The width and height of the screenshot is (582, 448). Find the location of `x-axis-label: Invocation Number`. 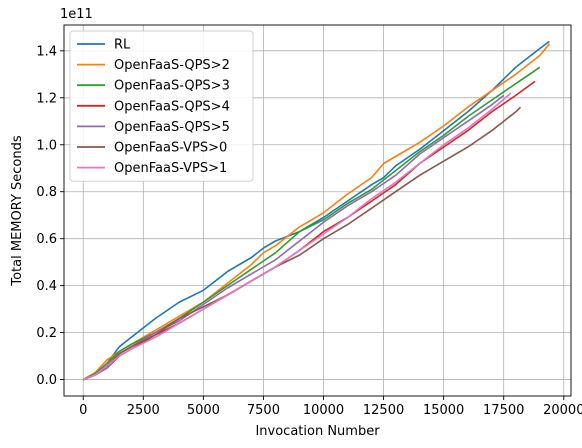

x-axis-label: Invocation Number is located at coordinates (317, 431).